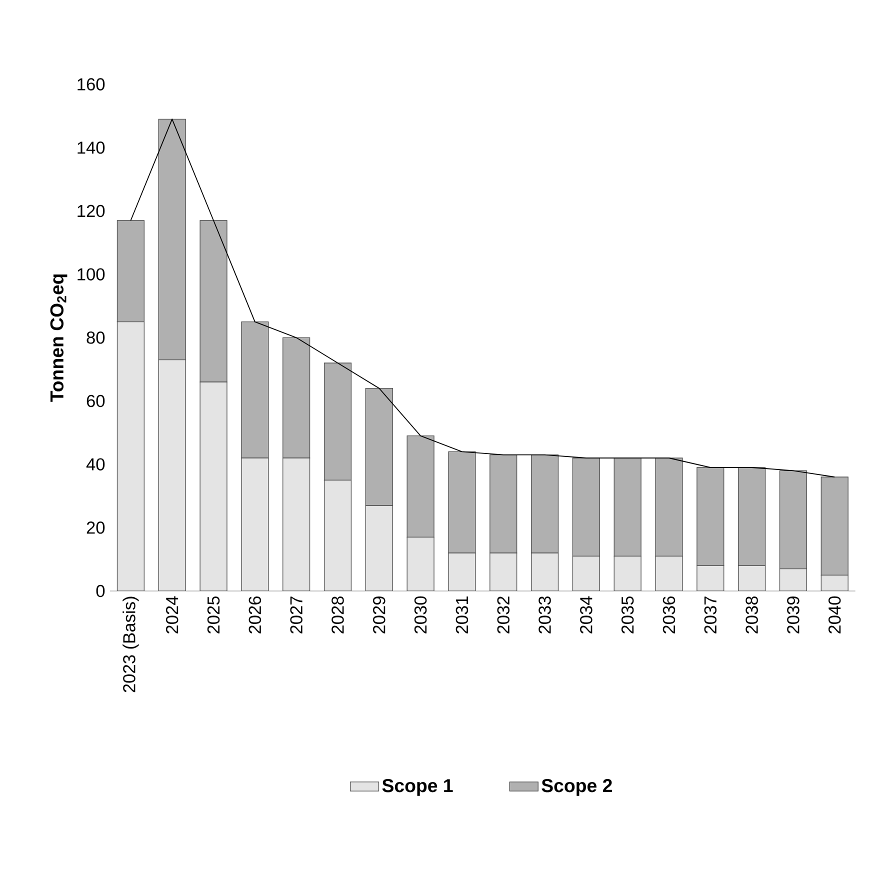 Image resolution: width=873 pixels, height=895 pixels. What do you see at coordinates (417, 787) in the screenshot?
I see `legend-label: Scope 1` at bounding box center [417, 787].